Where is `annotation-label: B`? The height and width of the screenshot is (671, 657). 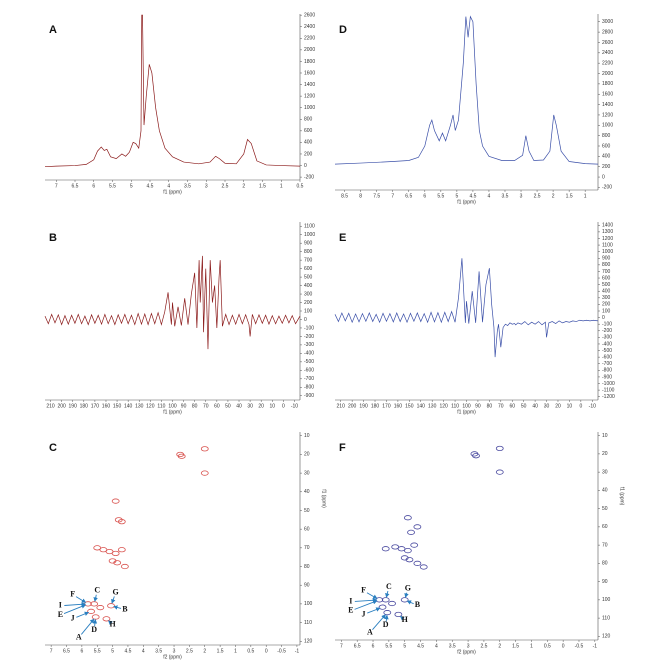 annotation-label: B is located at coordinates (125, 608).